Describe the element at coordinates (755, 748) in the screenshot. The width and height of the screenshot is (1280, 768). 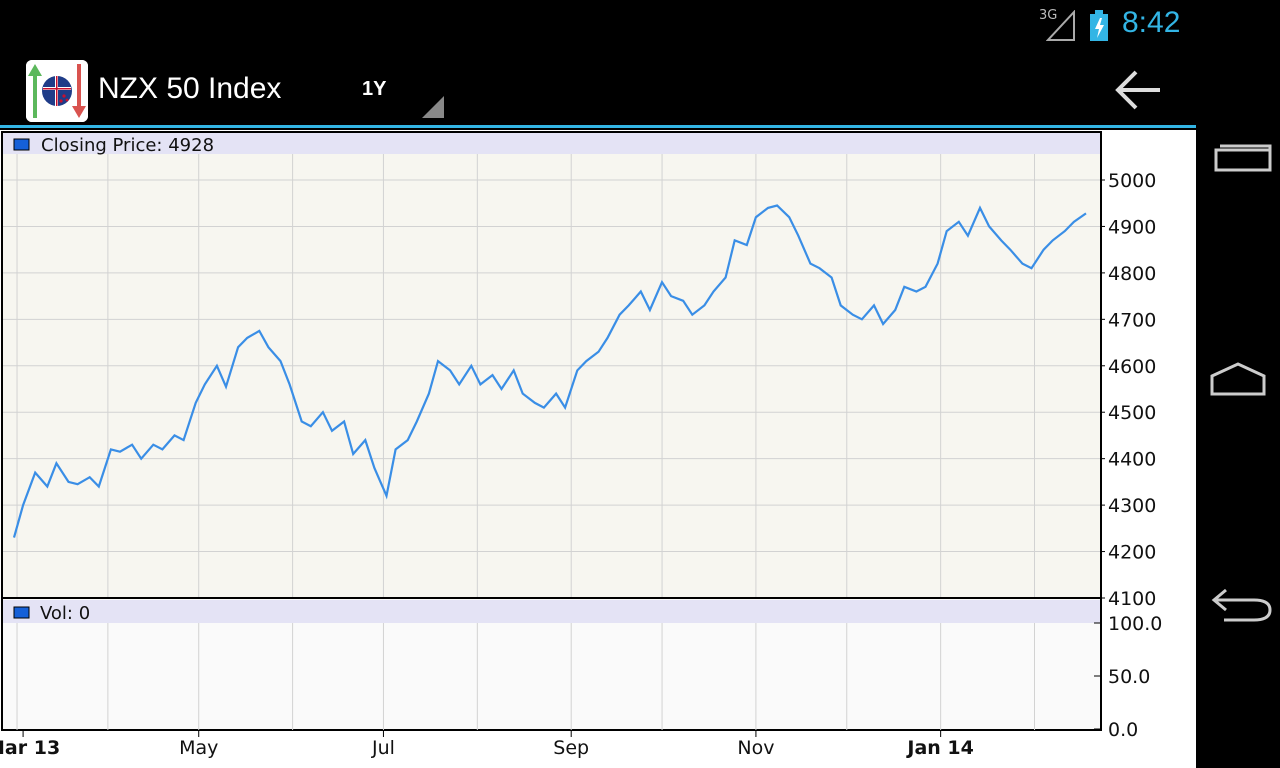
I see `x-tick-label: Nov` at that location.